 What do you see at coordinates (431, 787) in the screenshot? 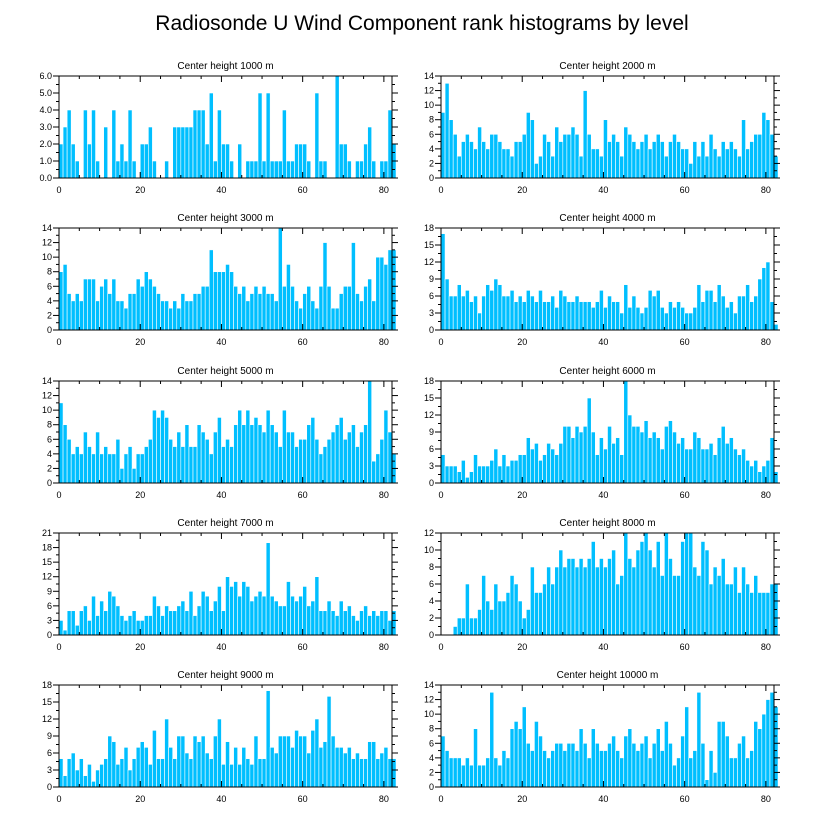
I see `y-tick-label: 0` at bounding box center [431, 787].